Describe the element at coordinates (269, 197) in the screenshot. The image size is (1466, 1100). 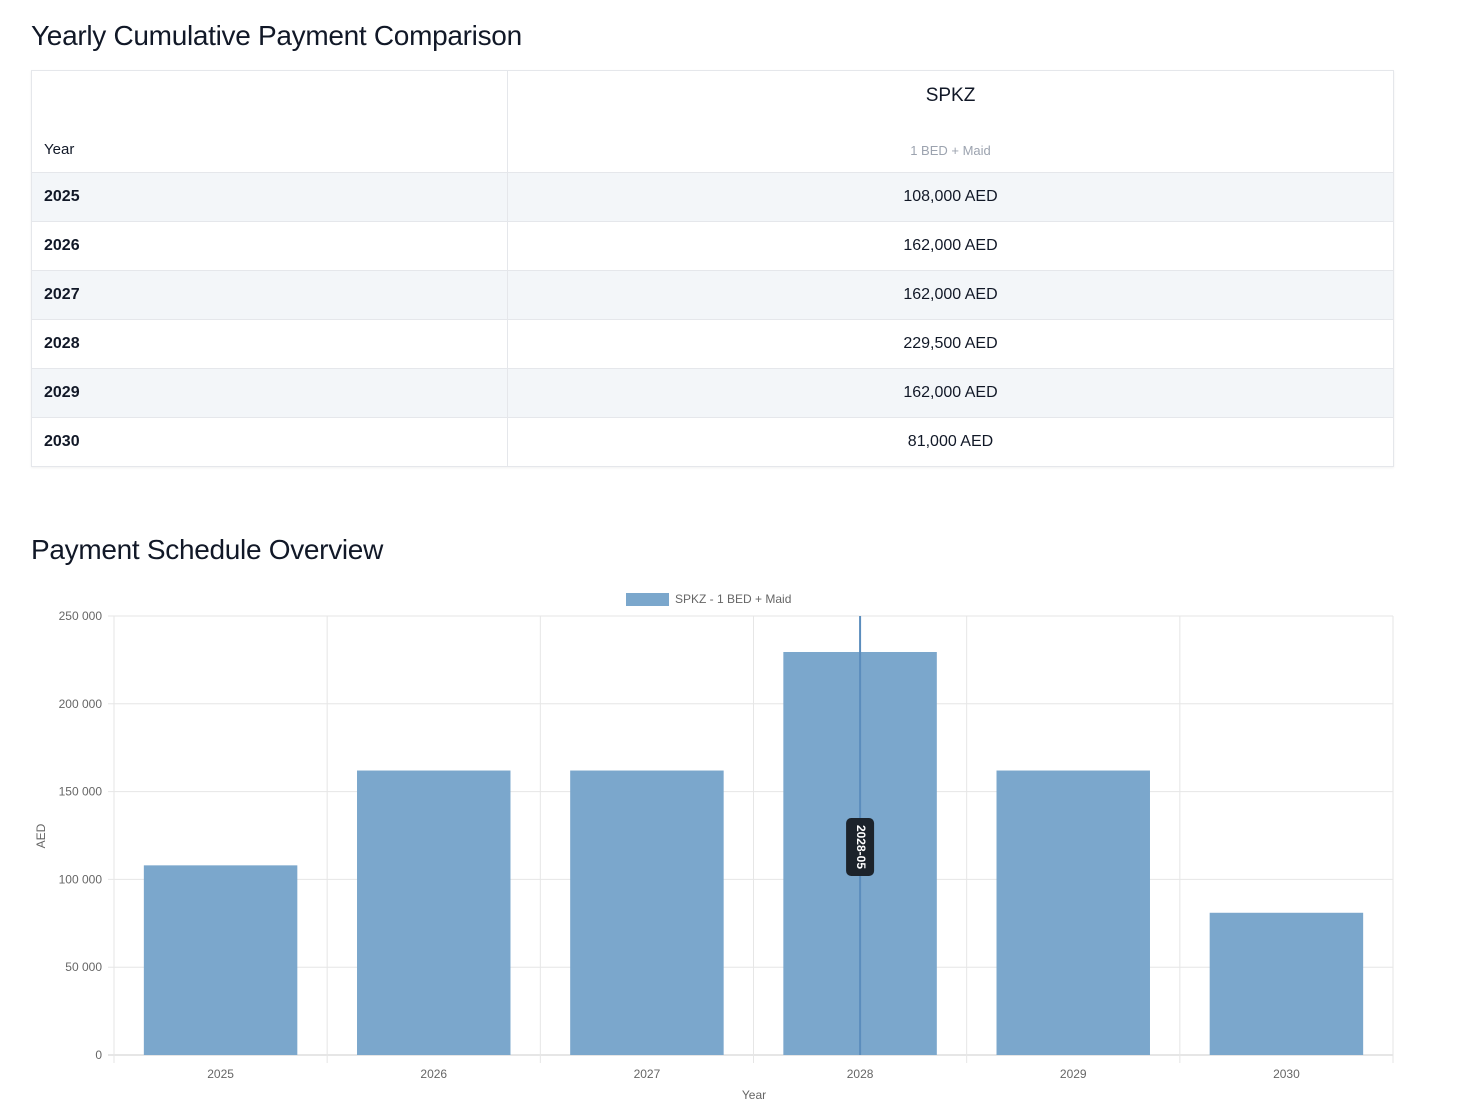
I see `row-year: 2025` at that location.